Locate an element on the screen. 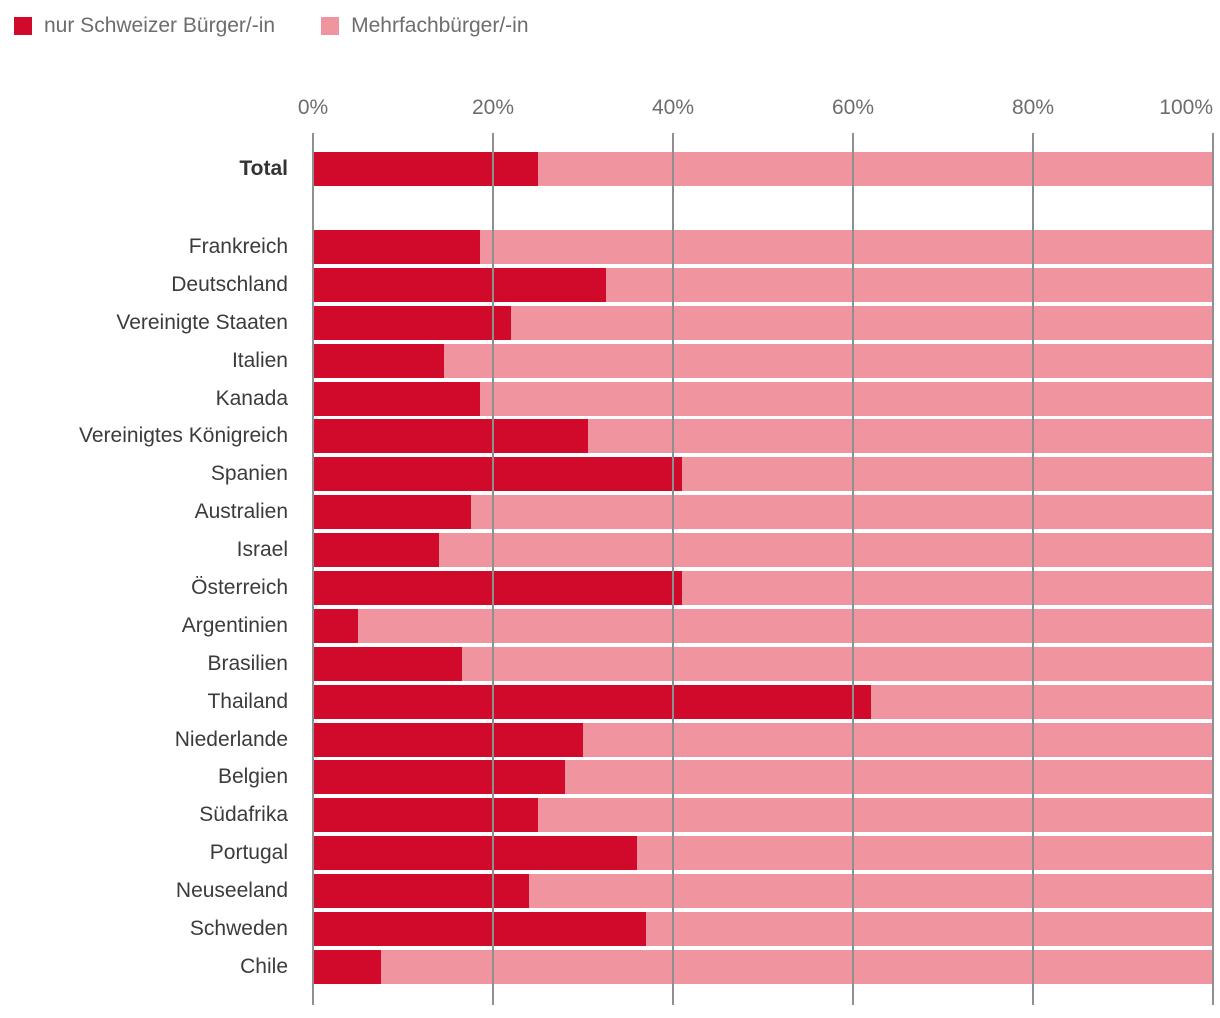 The height and width of the screenshot is (1018, 1220). row-label: Italien is located at coordinates (259, 360).